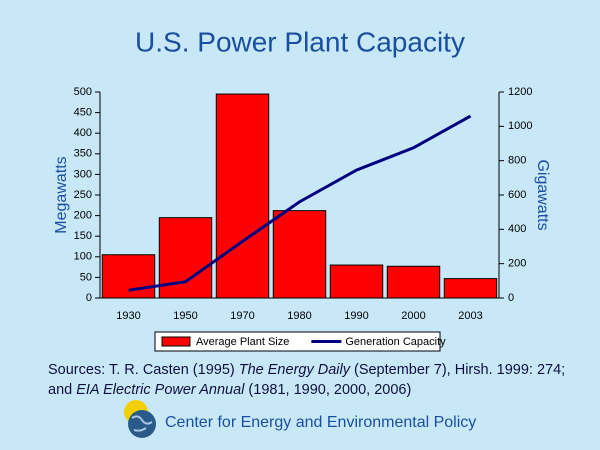 Image resolution: width=600 pixels, height=450 pixels. Describe the element at coordinates (61, 194) in the screenshot. I see `y-axis-label: Megawatts` at that location.